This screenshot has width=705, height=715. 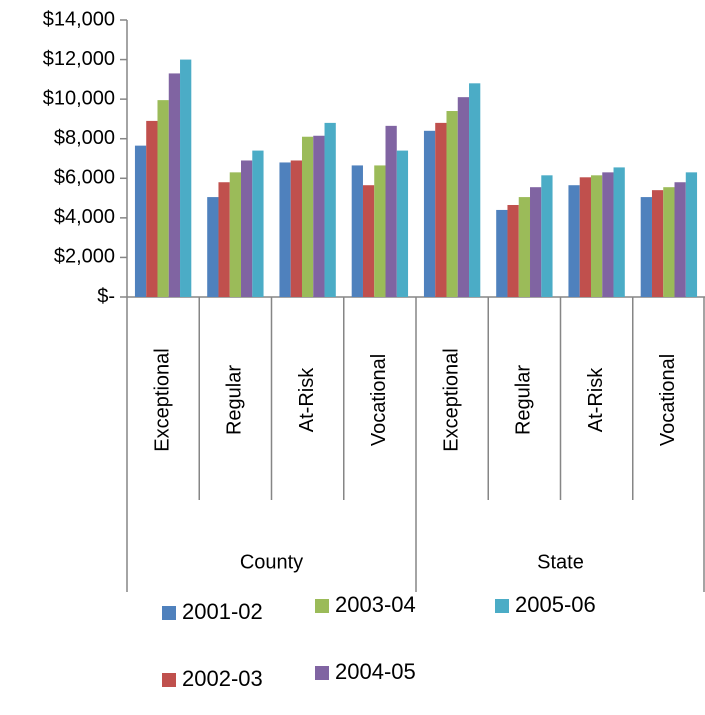 What do you see at coordinates (106, 296) in the screenshot?
I see `y-tick-label: $-` at bounding box center [106, 296].